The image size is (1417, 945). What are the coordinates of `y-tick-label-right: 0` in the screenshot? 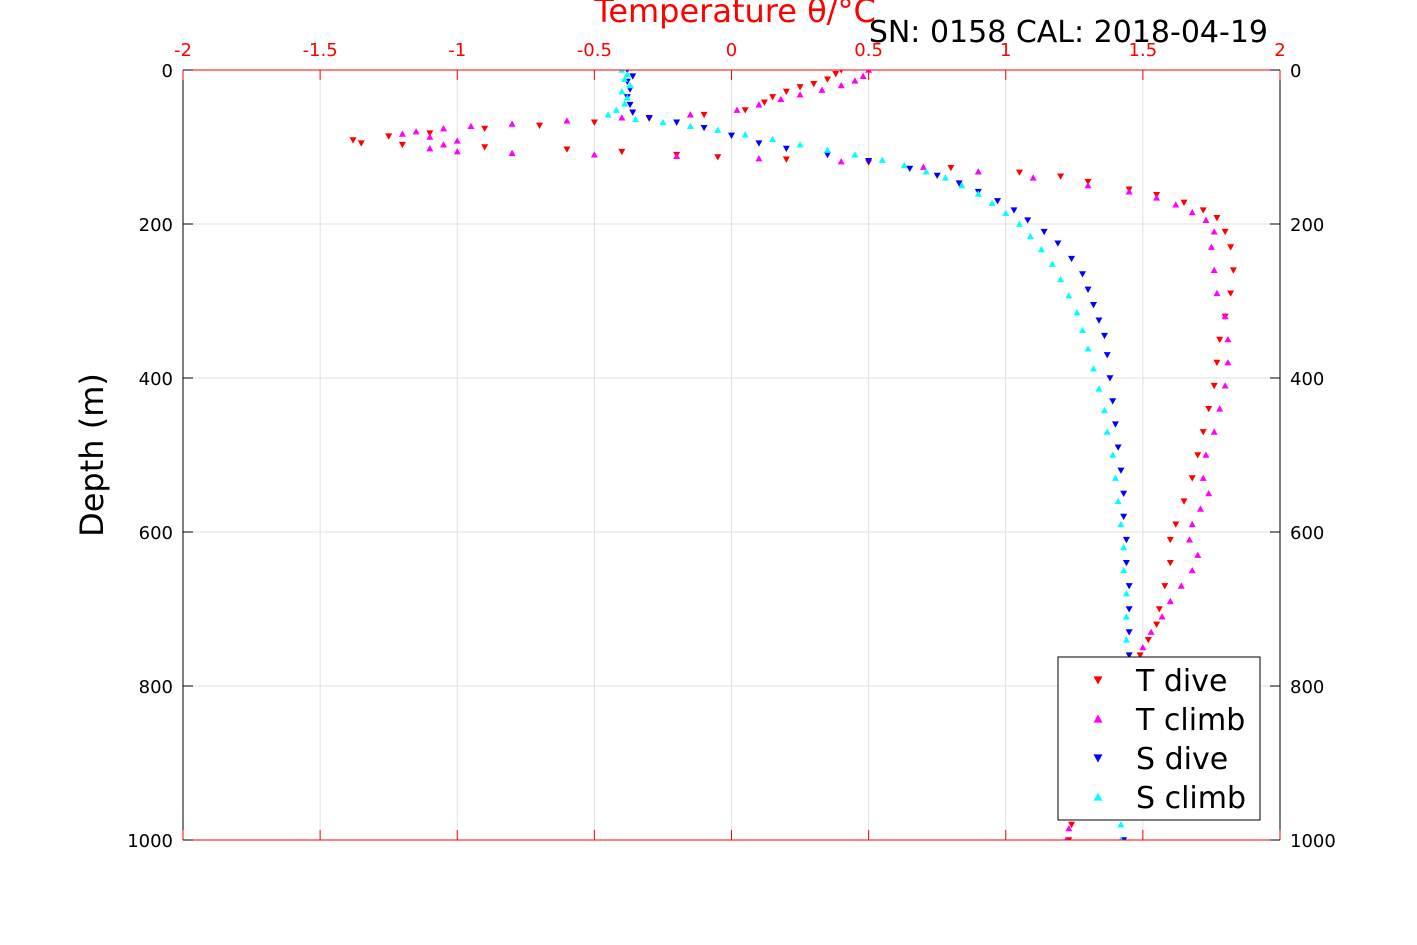 It's located at (1295, 71).